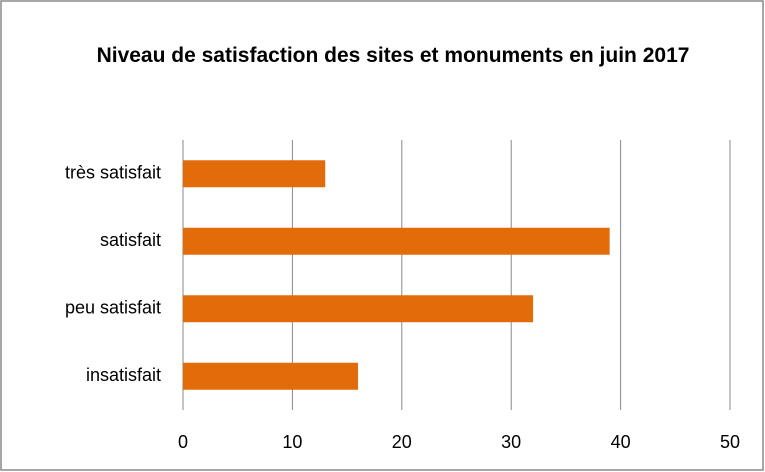 The width and height of the screenshot is (765, 472). I want to click on x-tick-label: 20, so click(402, 442).